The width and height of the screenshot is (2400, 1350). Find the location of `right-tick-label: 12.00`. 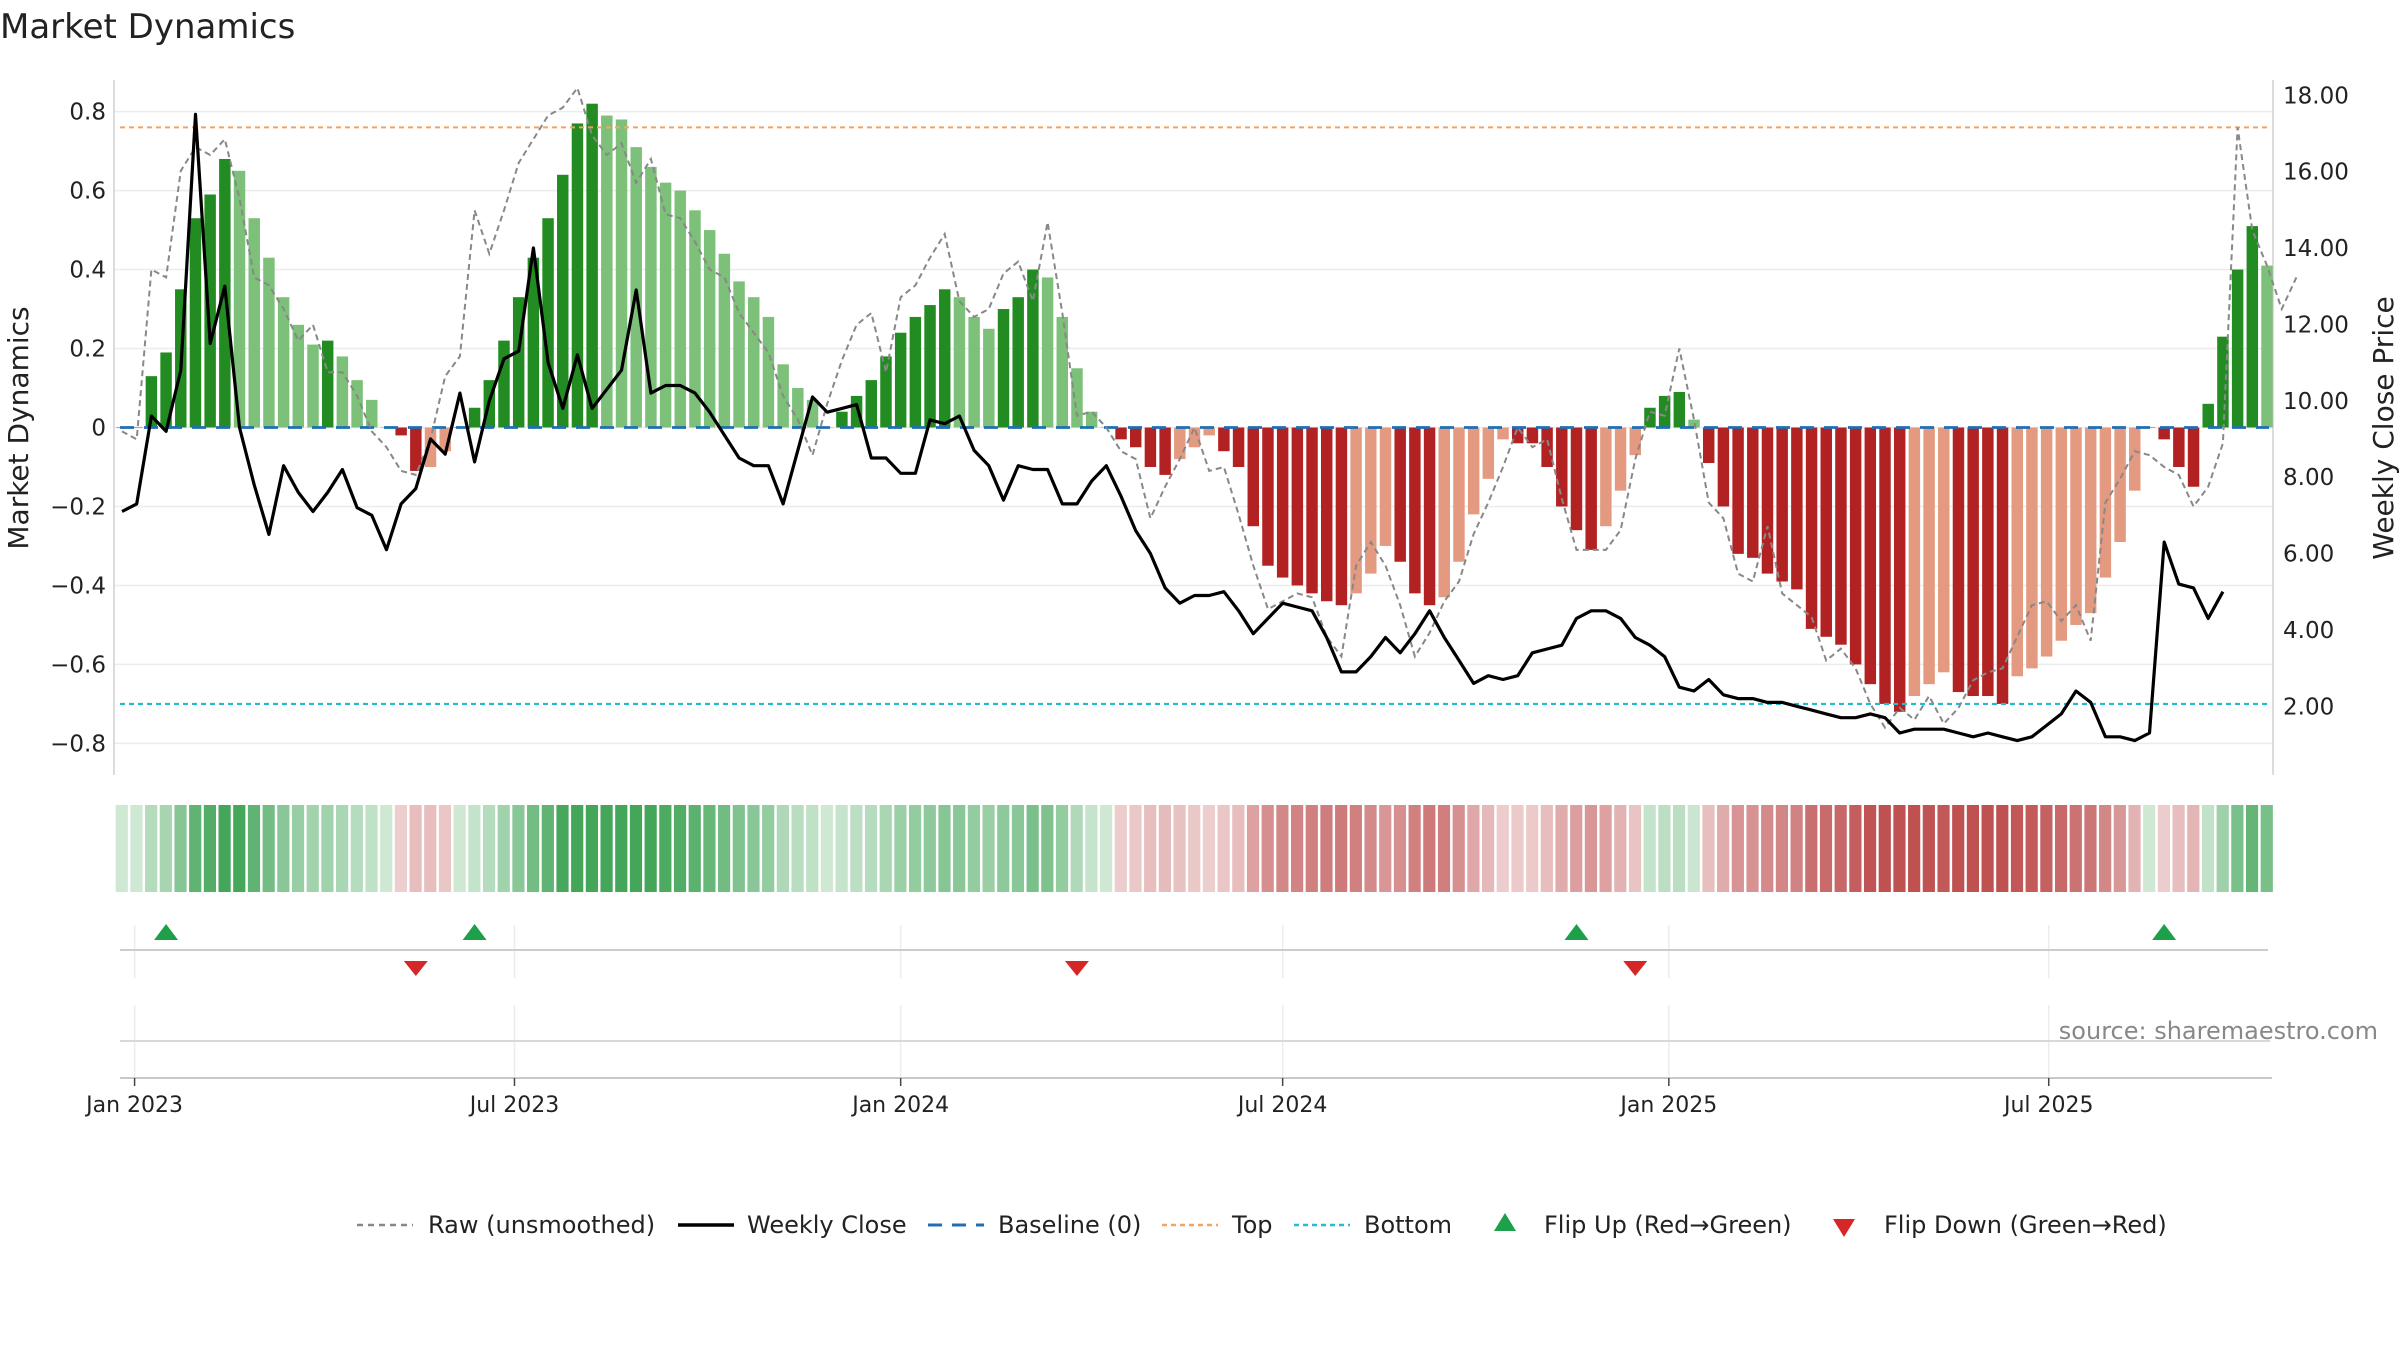

right-tick-label: 12.00 is located at coordinates (2316, 325).